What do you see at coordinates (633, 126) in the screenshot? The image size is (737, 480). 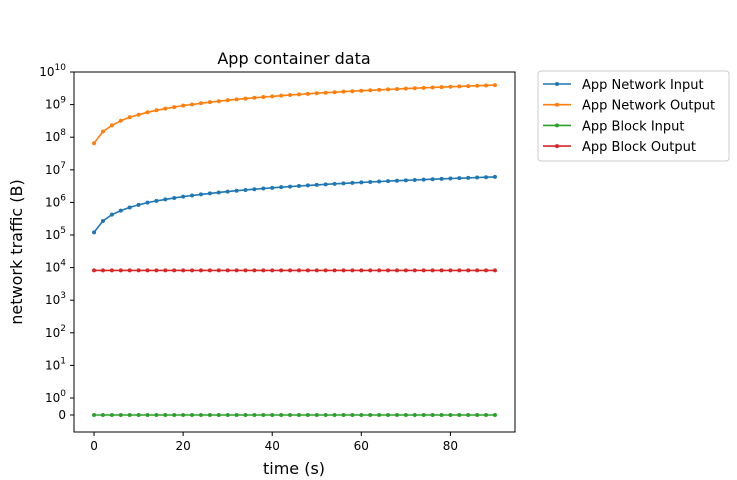 I see `legend-label: App Block Input` at bounding box center [633, 126].